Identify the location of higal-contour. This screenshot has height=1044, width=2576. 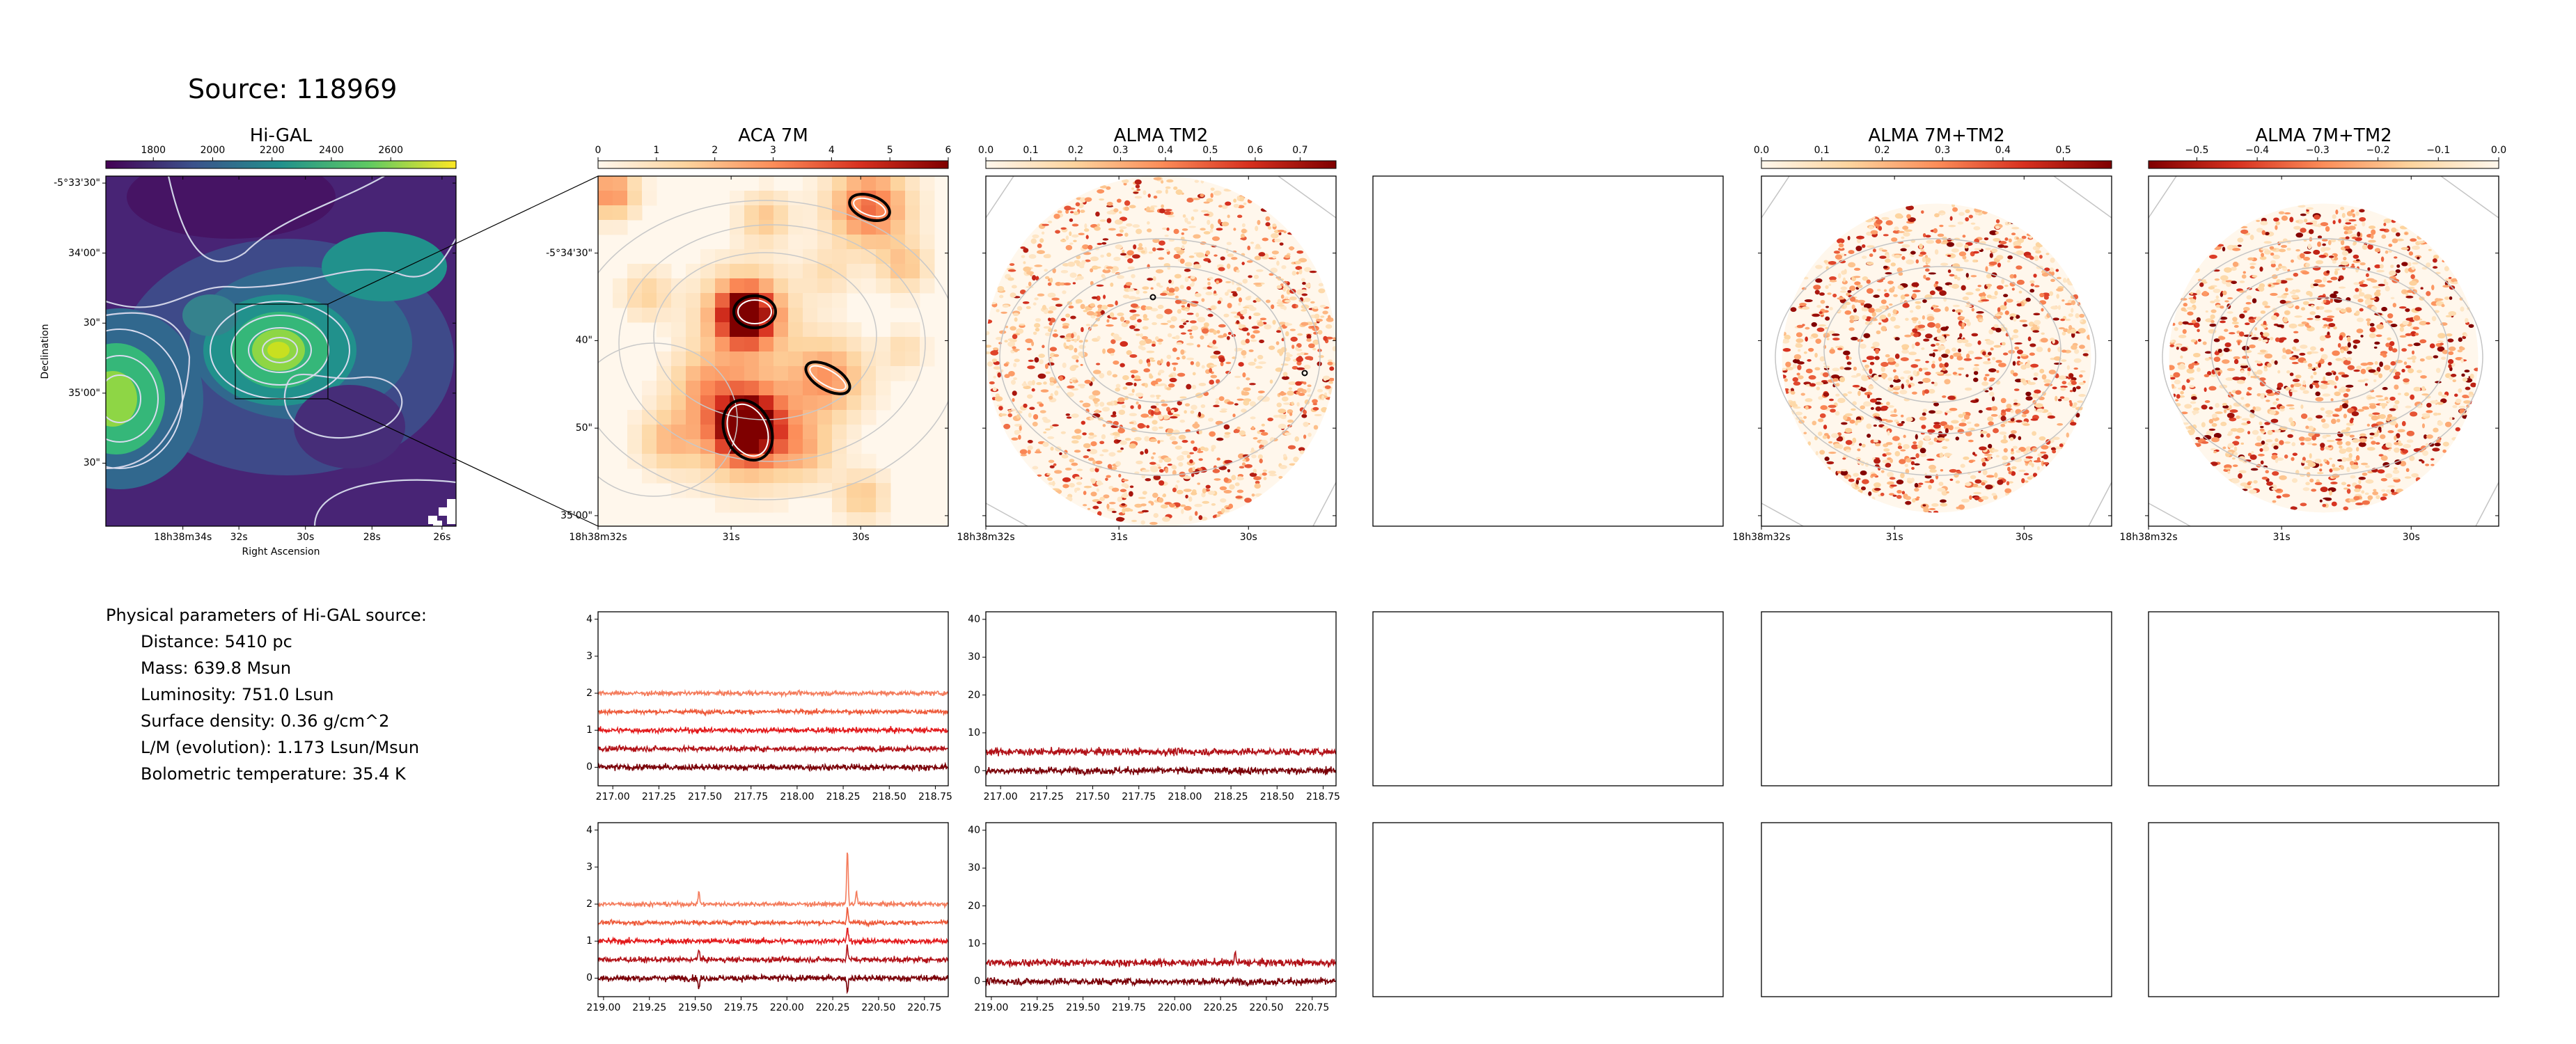
(132, 399).